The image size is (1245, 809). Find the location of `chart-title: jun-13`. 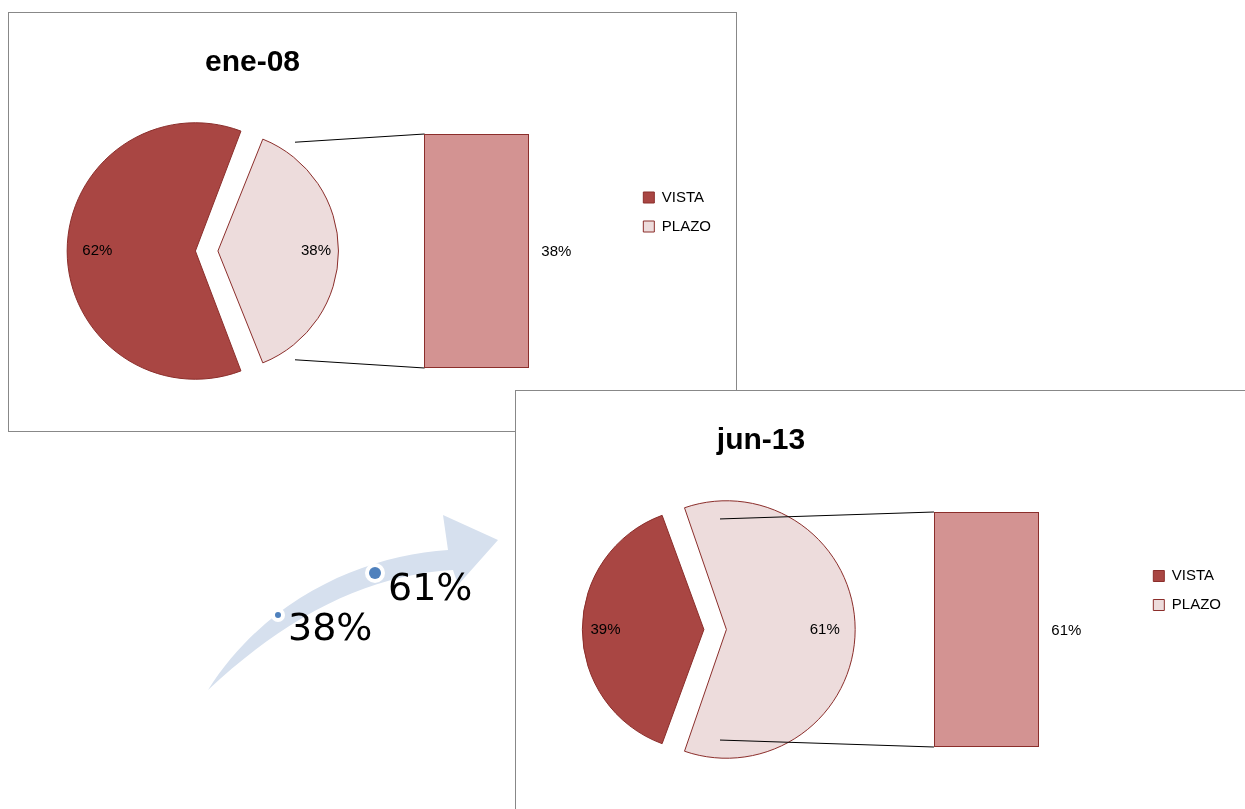

chart-title: jun-13 is located at coordinates (760, 439).